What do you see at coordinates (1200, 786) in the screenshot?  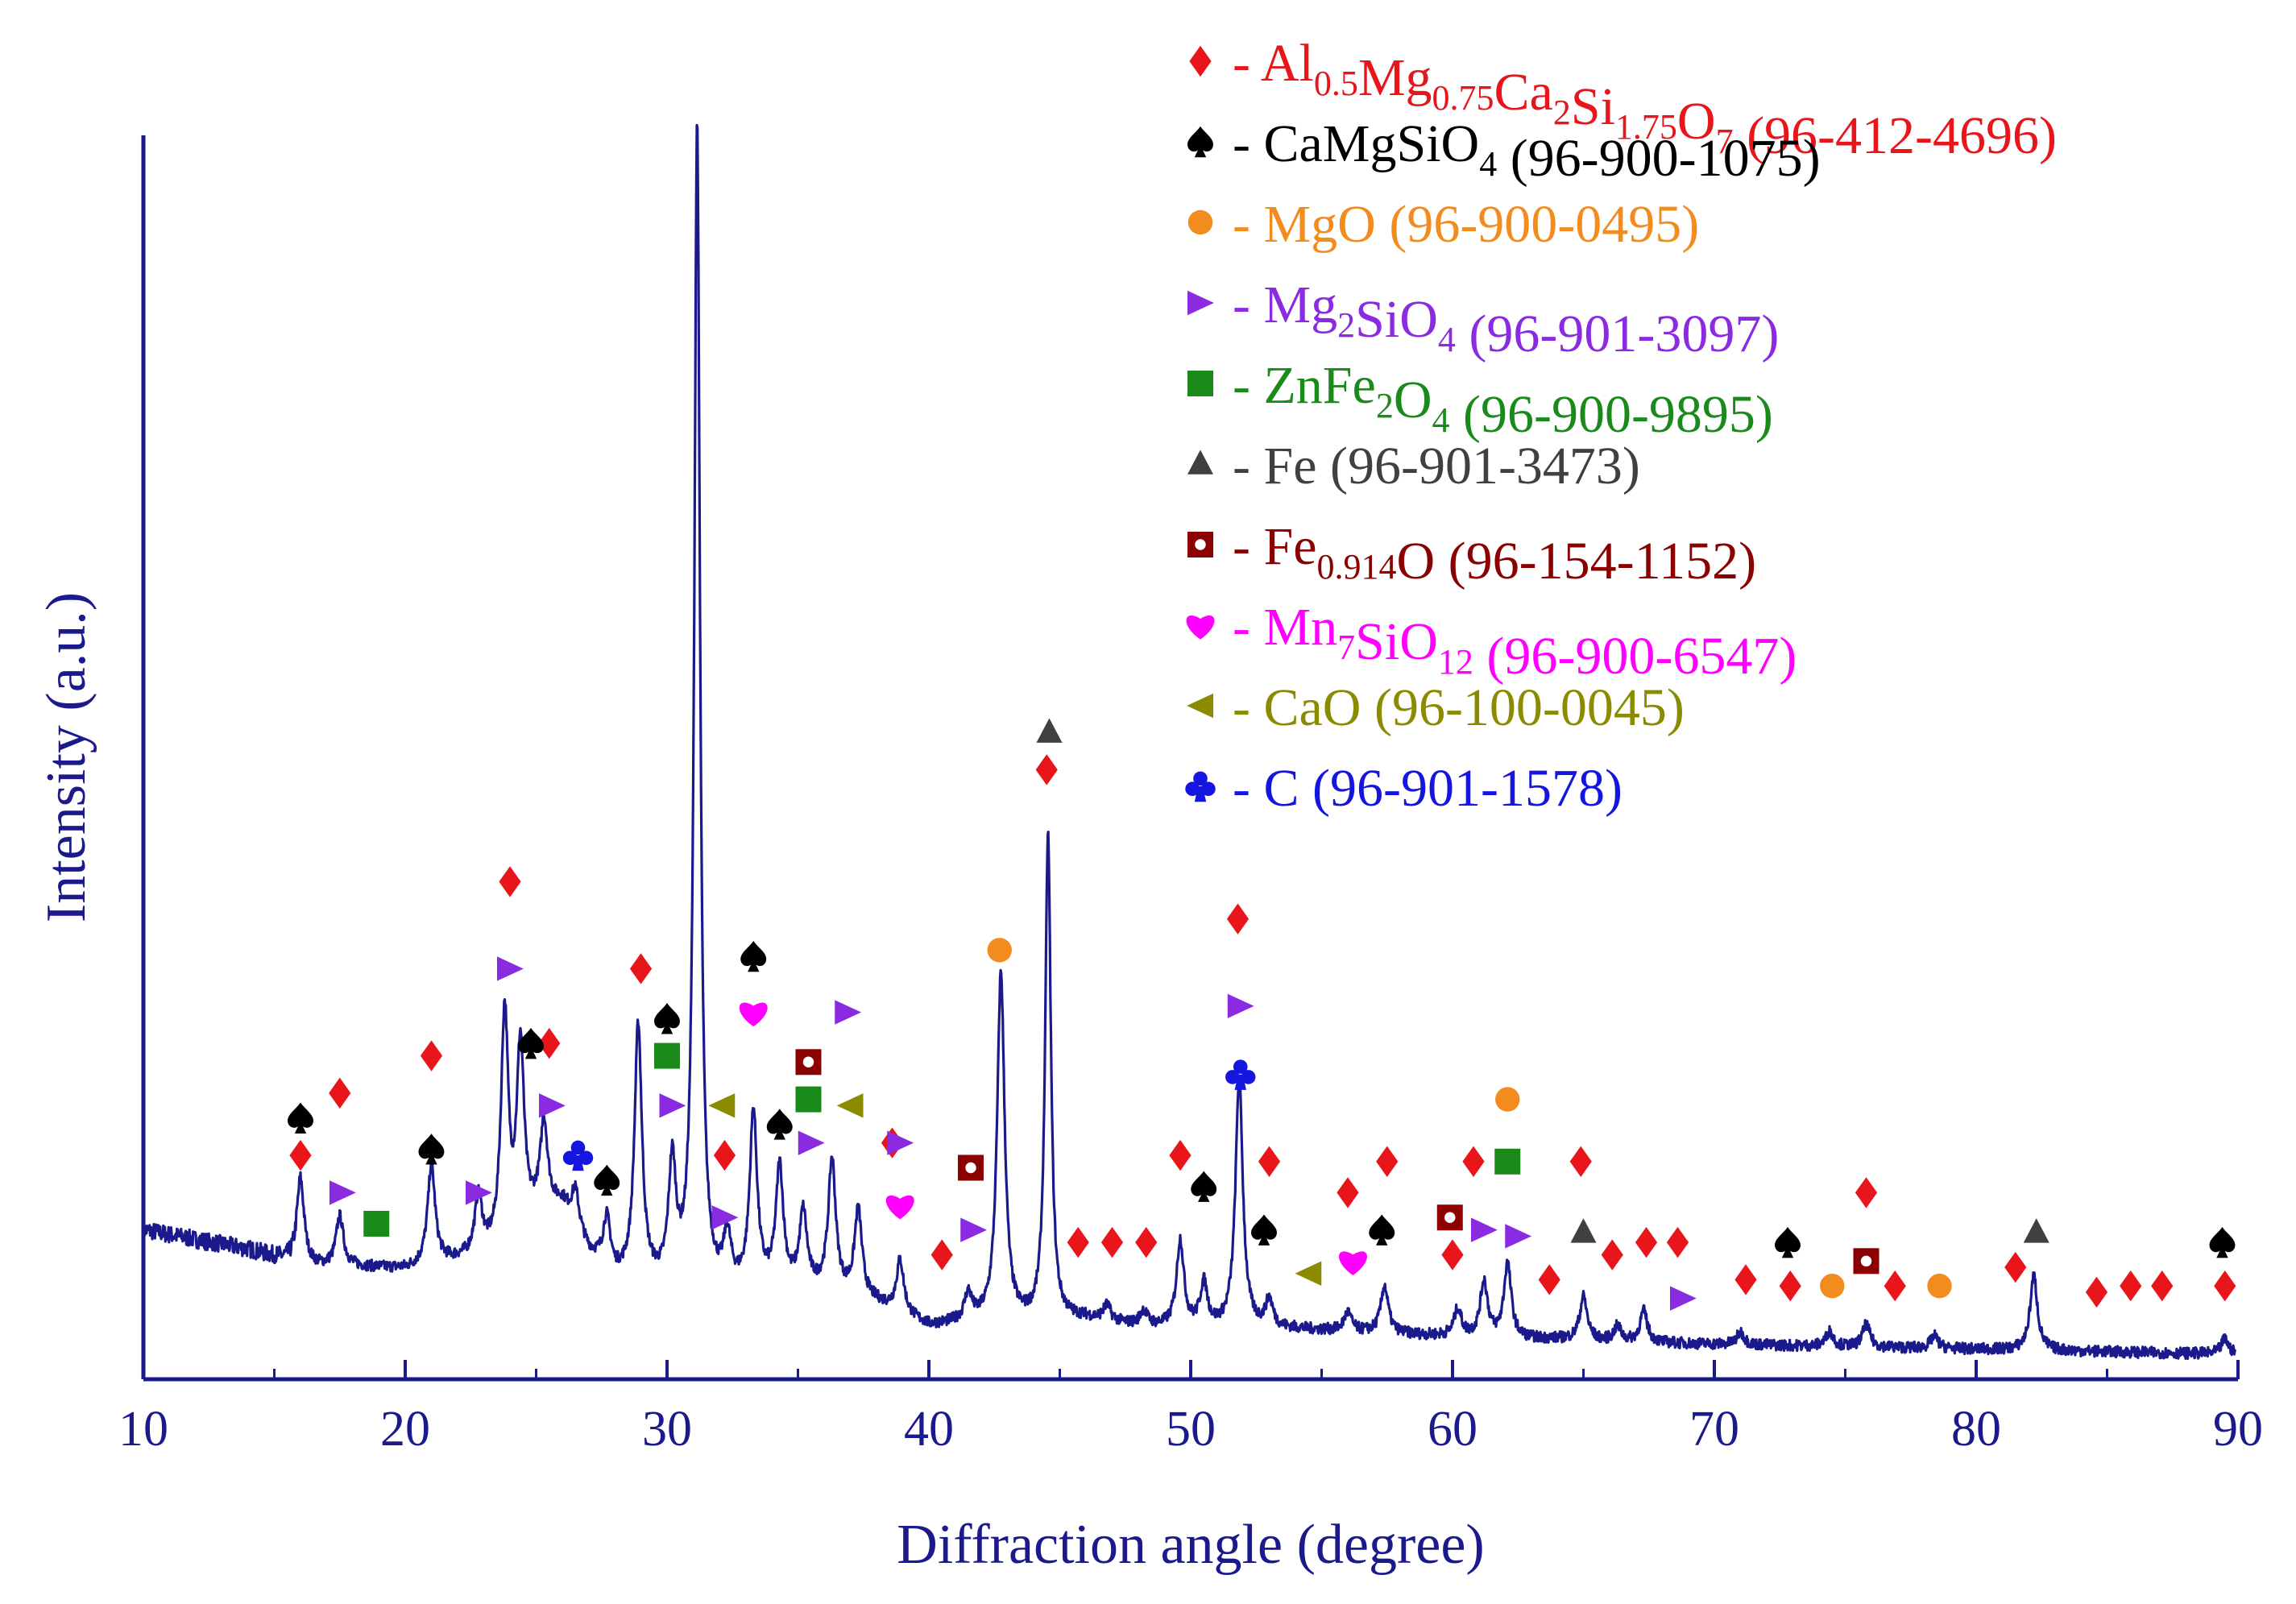 I see `legend-symbol-c` at bounding box center [1200, 786].